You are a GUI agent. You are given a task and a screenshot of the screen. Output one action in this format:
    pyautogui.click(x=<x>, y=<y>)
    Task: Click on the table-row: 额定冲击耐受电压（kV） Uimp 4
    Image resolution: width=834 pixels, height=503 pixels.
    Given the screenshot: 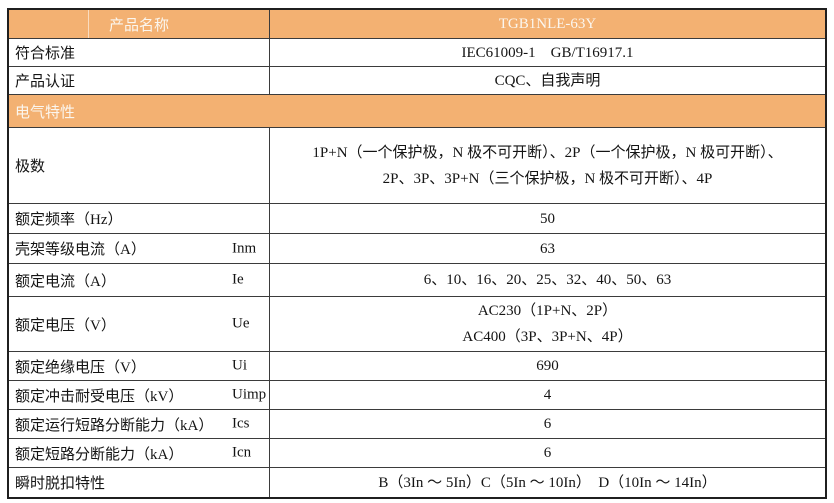 What is the action you would take?
    pyautogui.click(x=417, y=394)
    